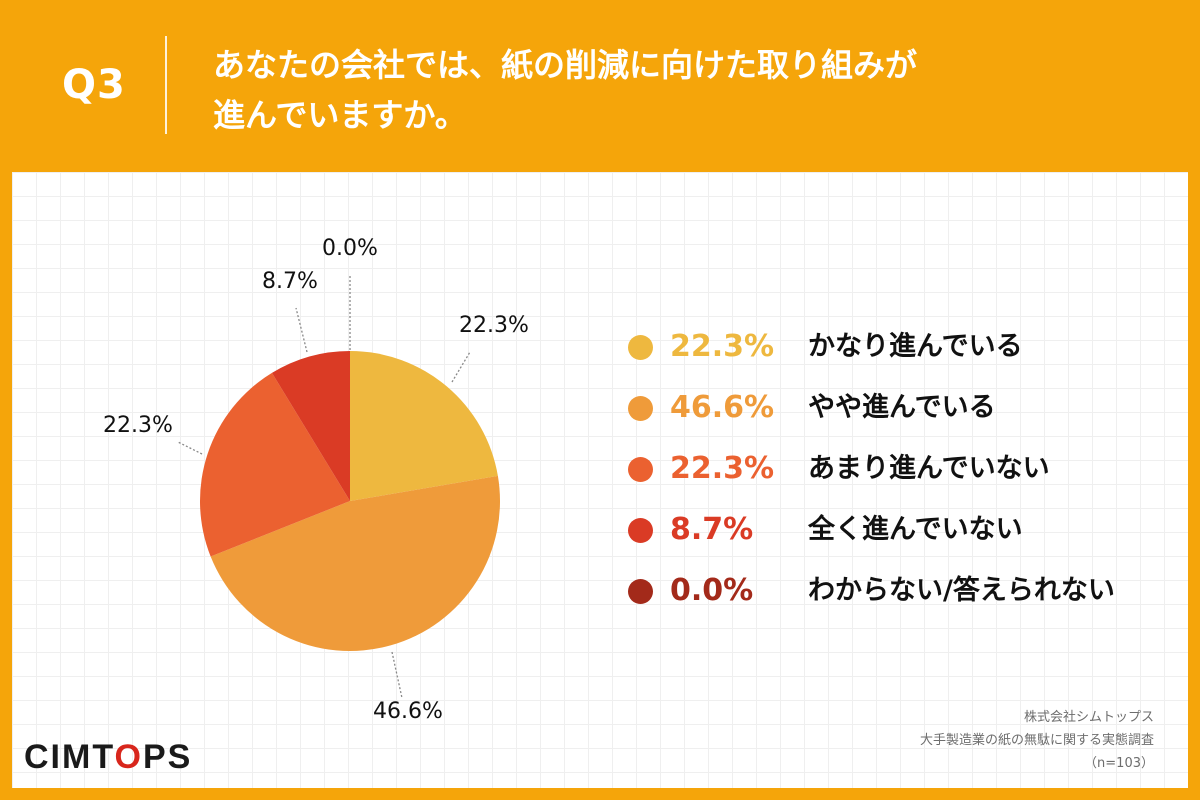 The height and width of the screenshot is (800, 1200). What do you see at coordinates (94, 85) in the screenshot?
I see `question-number: Q3` at bounding box center [94, 85].